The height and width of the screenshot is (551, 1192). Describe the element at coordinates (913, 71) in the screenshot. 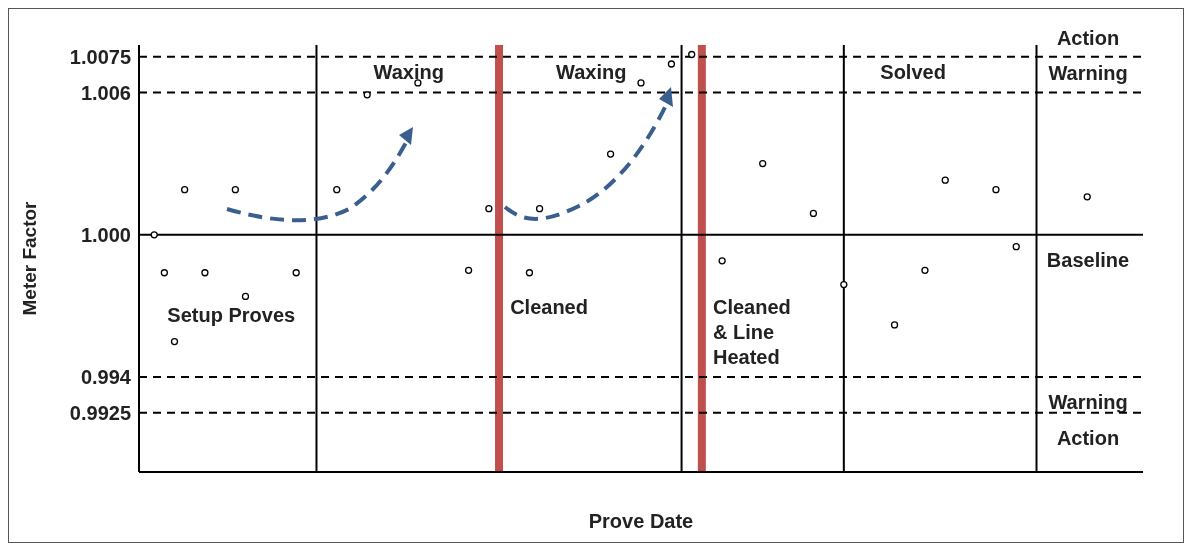

I see `annotation: Solved` at that location.